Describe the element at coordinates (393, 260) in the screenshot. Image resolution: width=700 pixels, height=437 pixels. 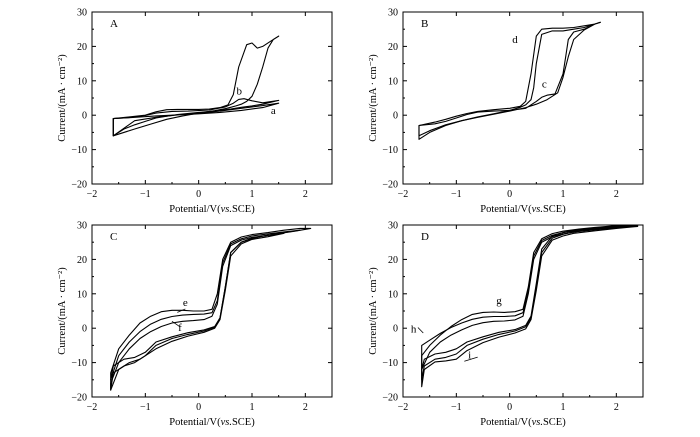
I see `panel-d-ytick-label-4: 20` at that location.